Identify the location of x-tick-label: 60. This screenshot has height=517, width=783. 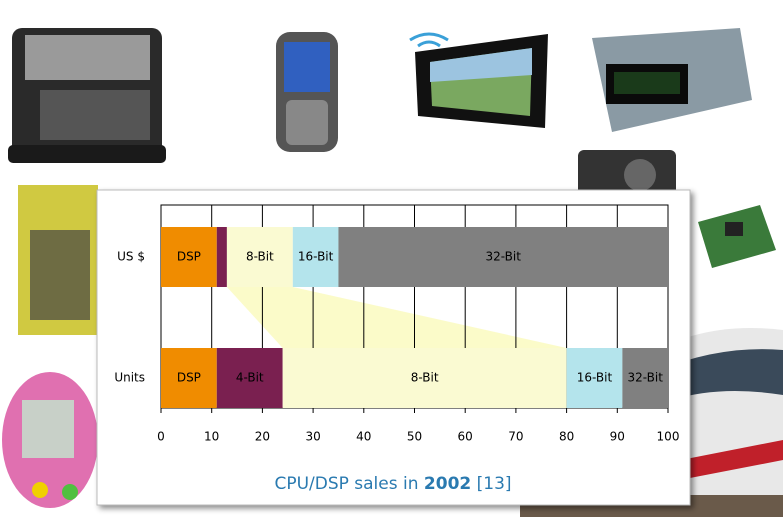
(465, 437).